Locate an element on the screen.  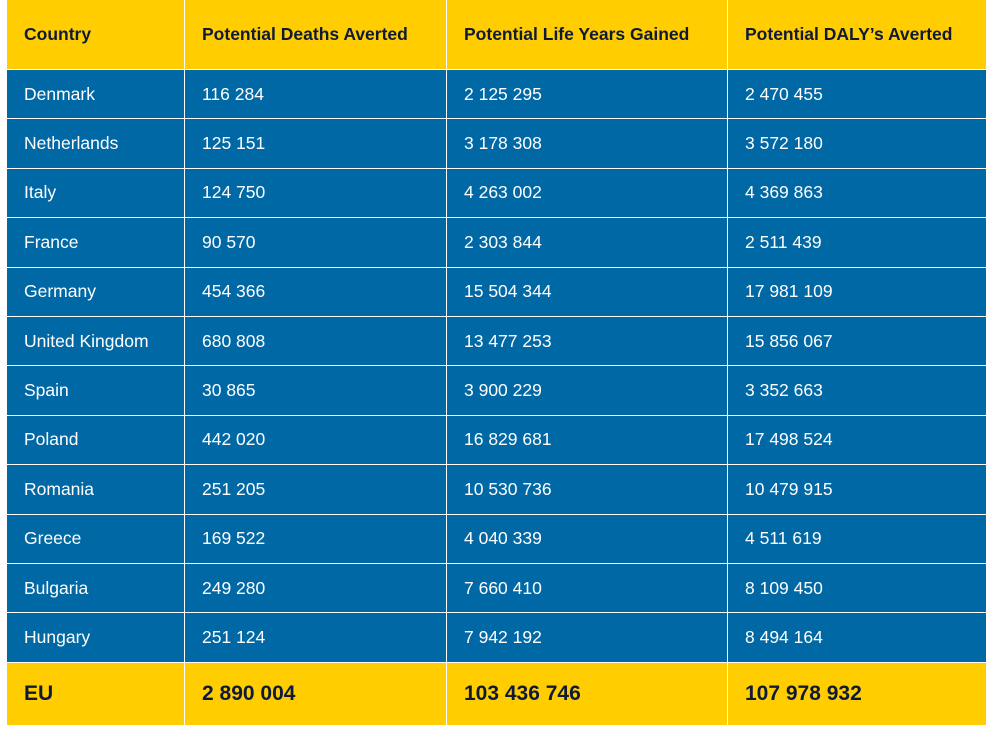
table-cell-deaths: 30 865 is located at coordinates (316, 391).